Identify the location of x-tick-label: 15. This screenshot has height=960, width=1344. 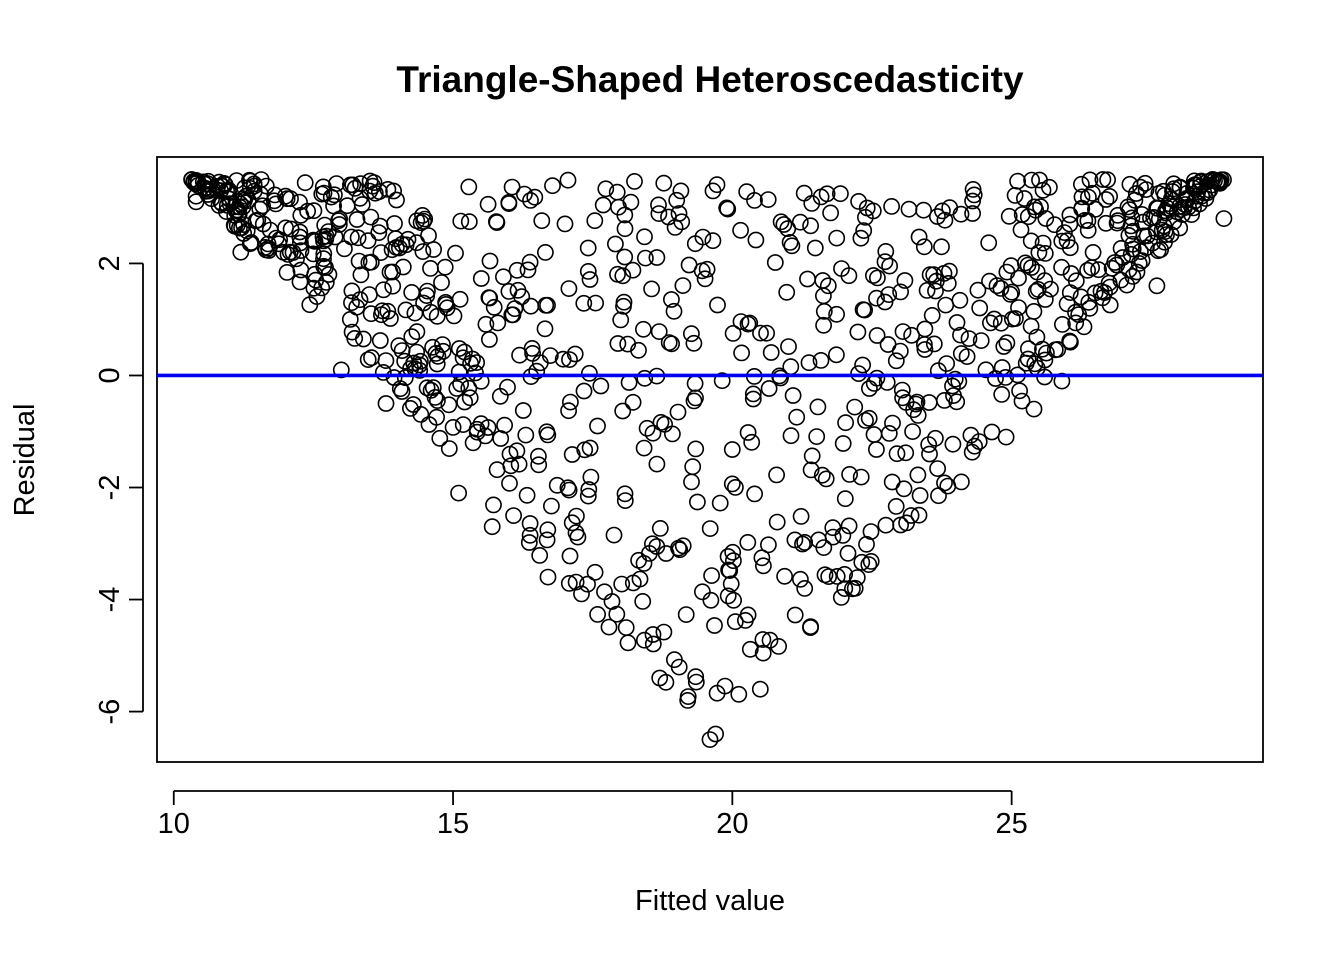
(453, 824).